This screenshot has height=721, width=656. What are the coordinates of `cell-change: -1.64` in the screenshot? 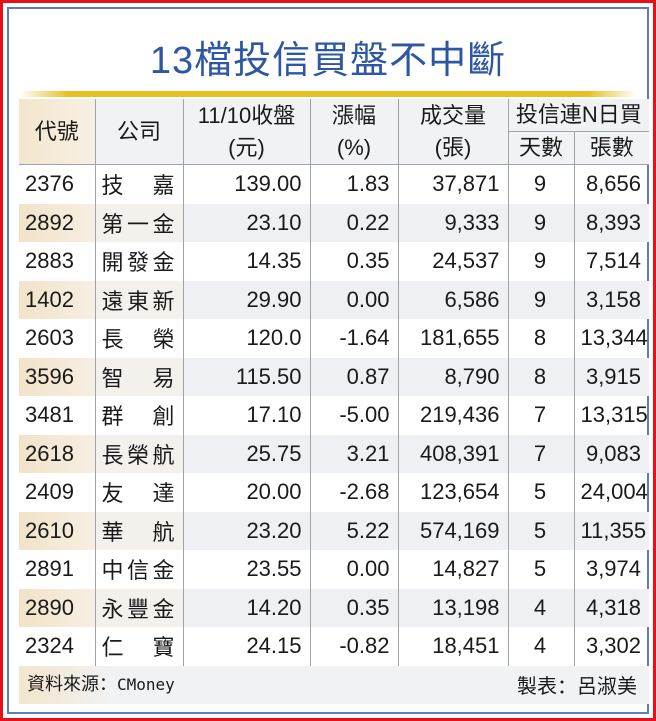 It's located at (354, 338).